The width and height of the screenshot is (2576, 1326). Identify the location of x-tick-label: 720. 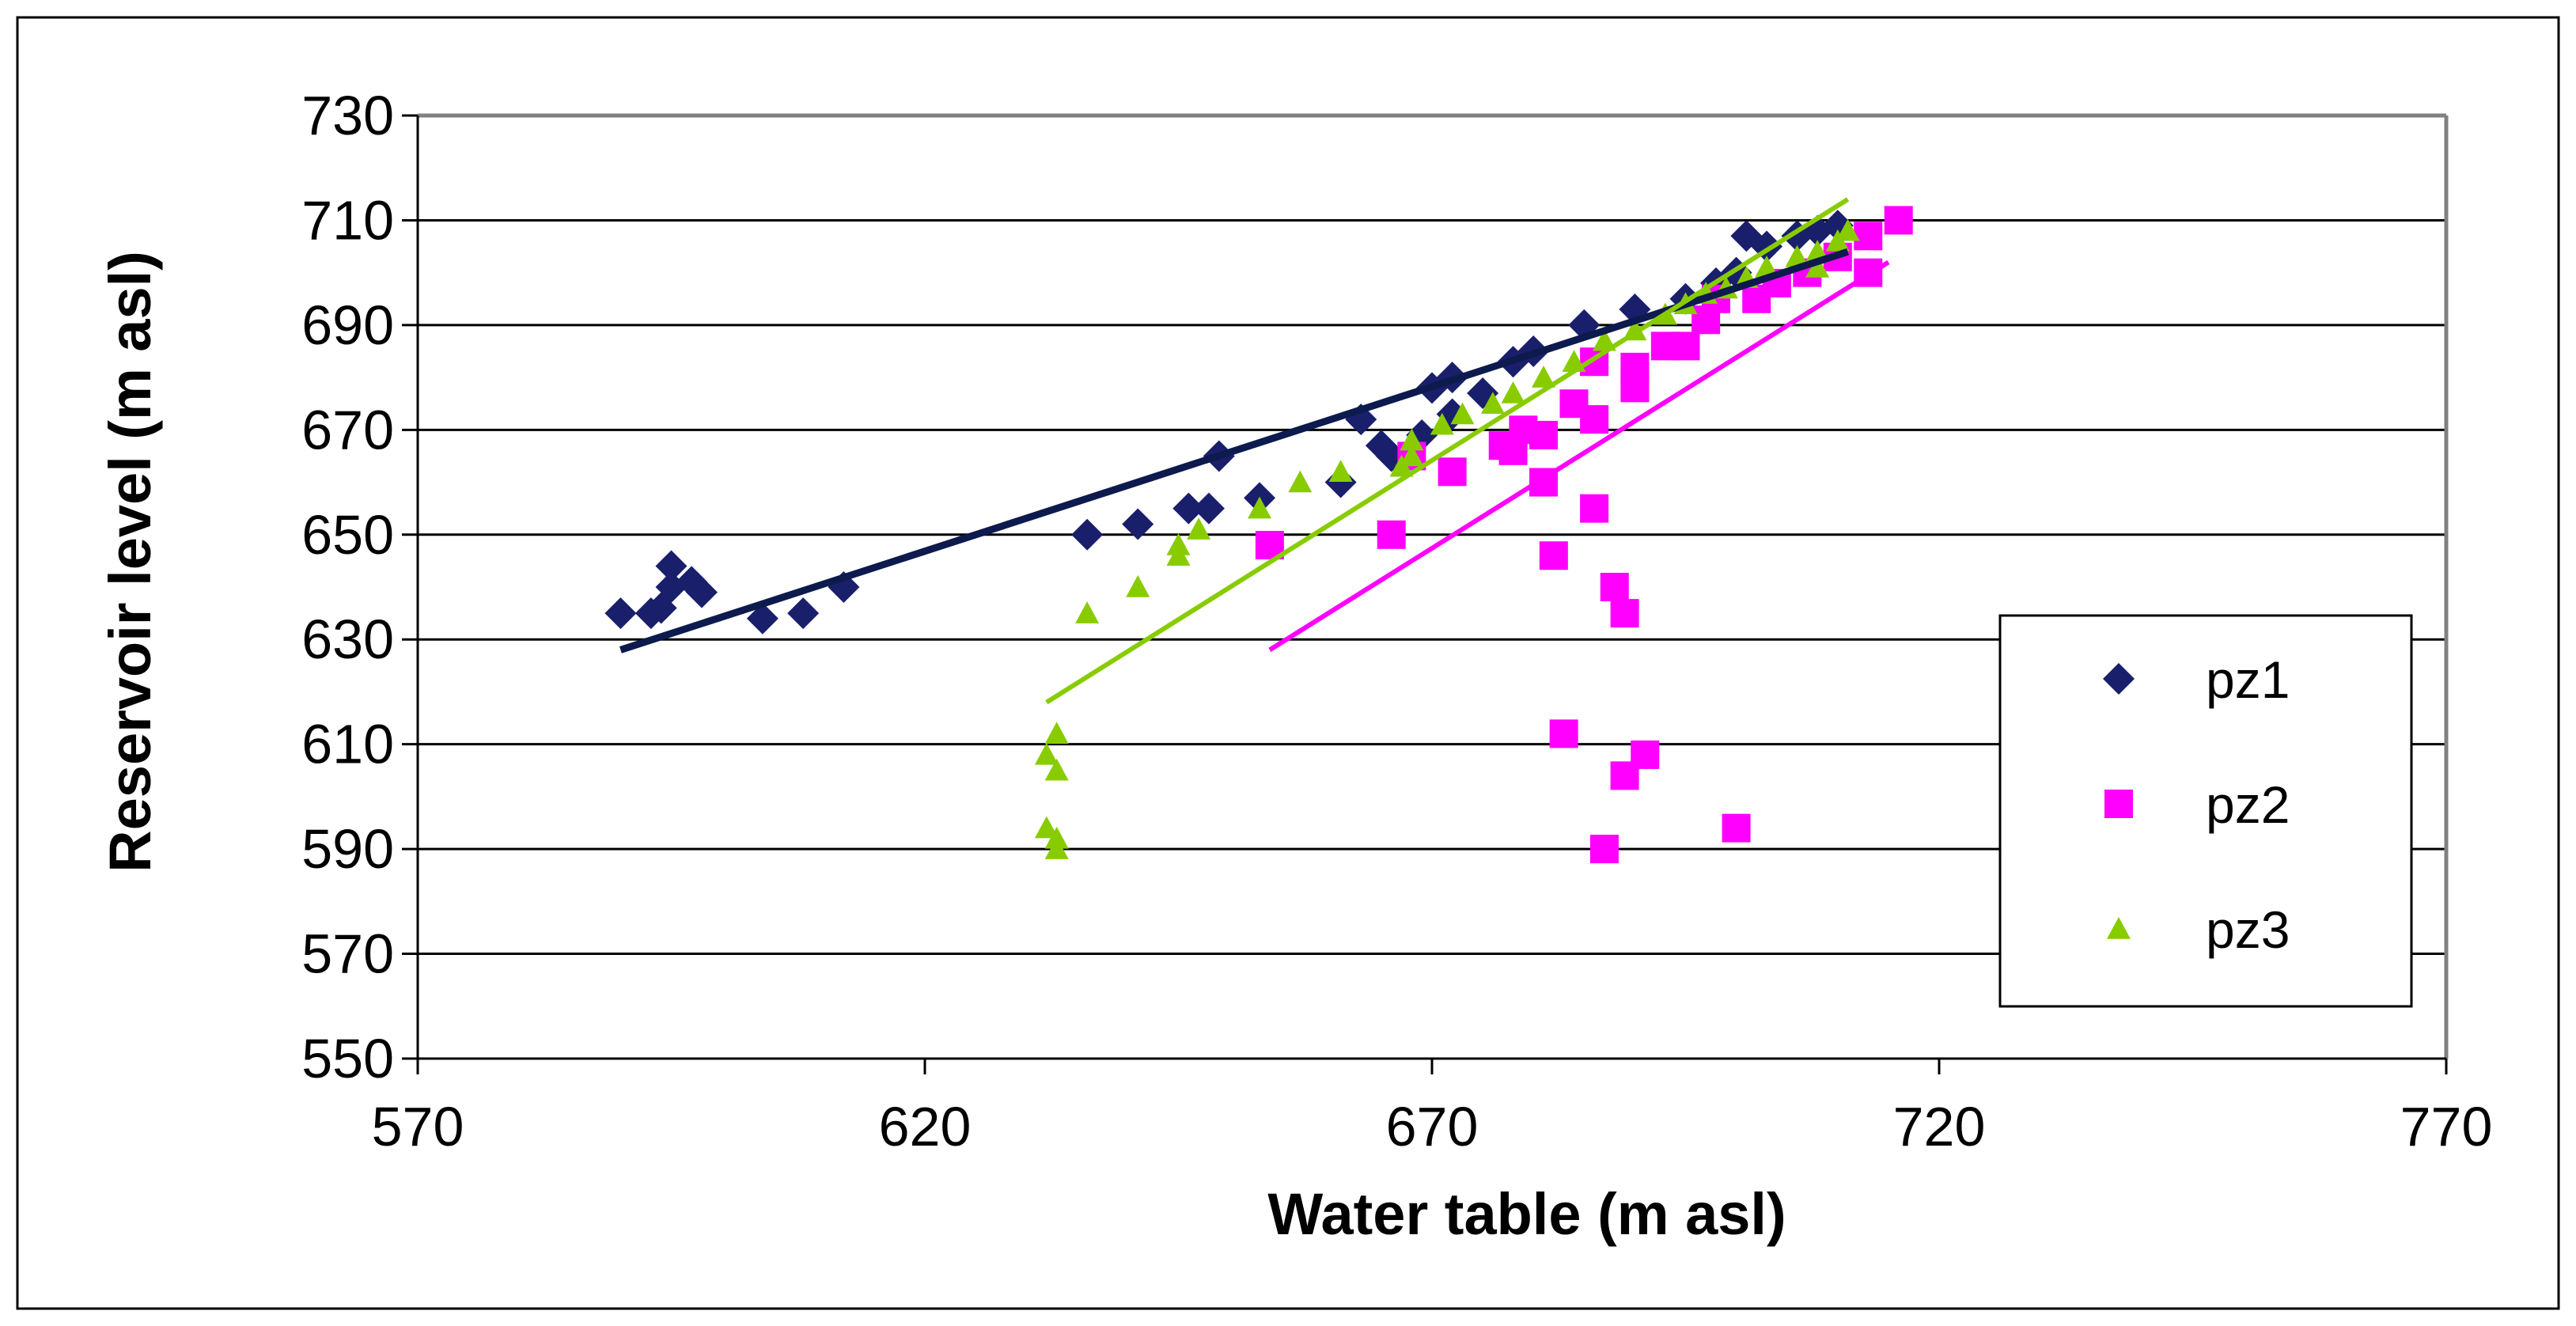
(1939, 1126).